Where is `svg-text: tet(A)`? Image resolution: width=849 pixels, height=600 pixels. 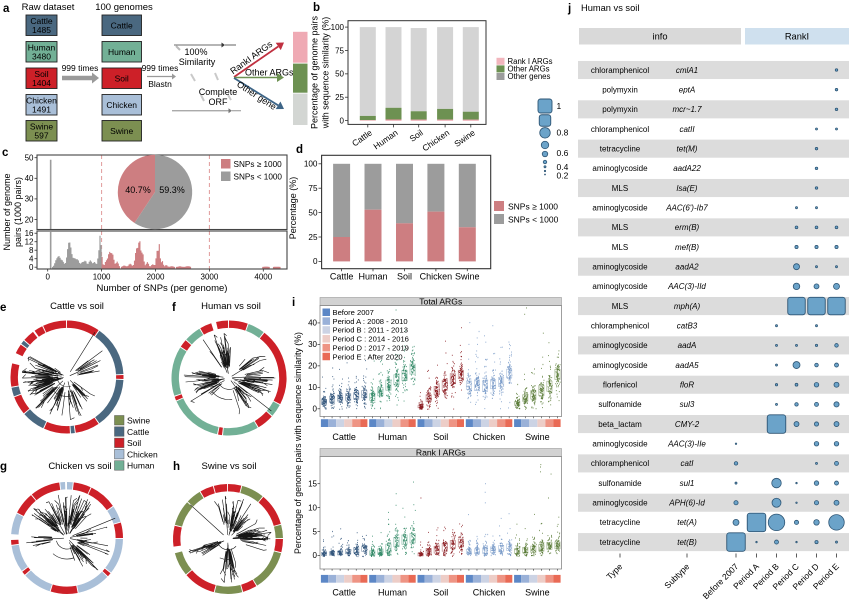 svg-text: tet(A) is located at coordinates (687, 522).